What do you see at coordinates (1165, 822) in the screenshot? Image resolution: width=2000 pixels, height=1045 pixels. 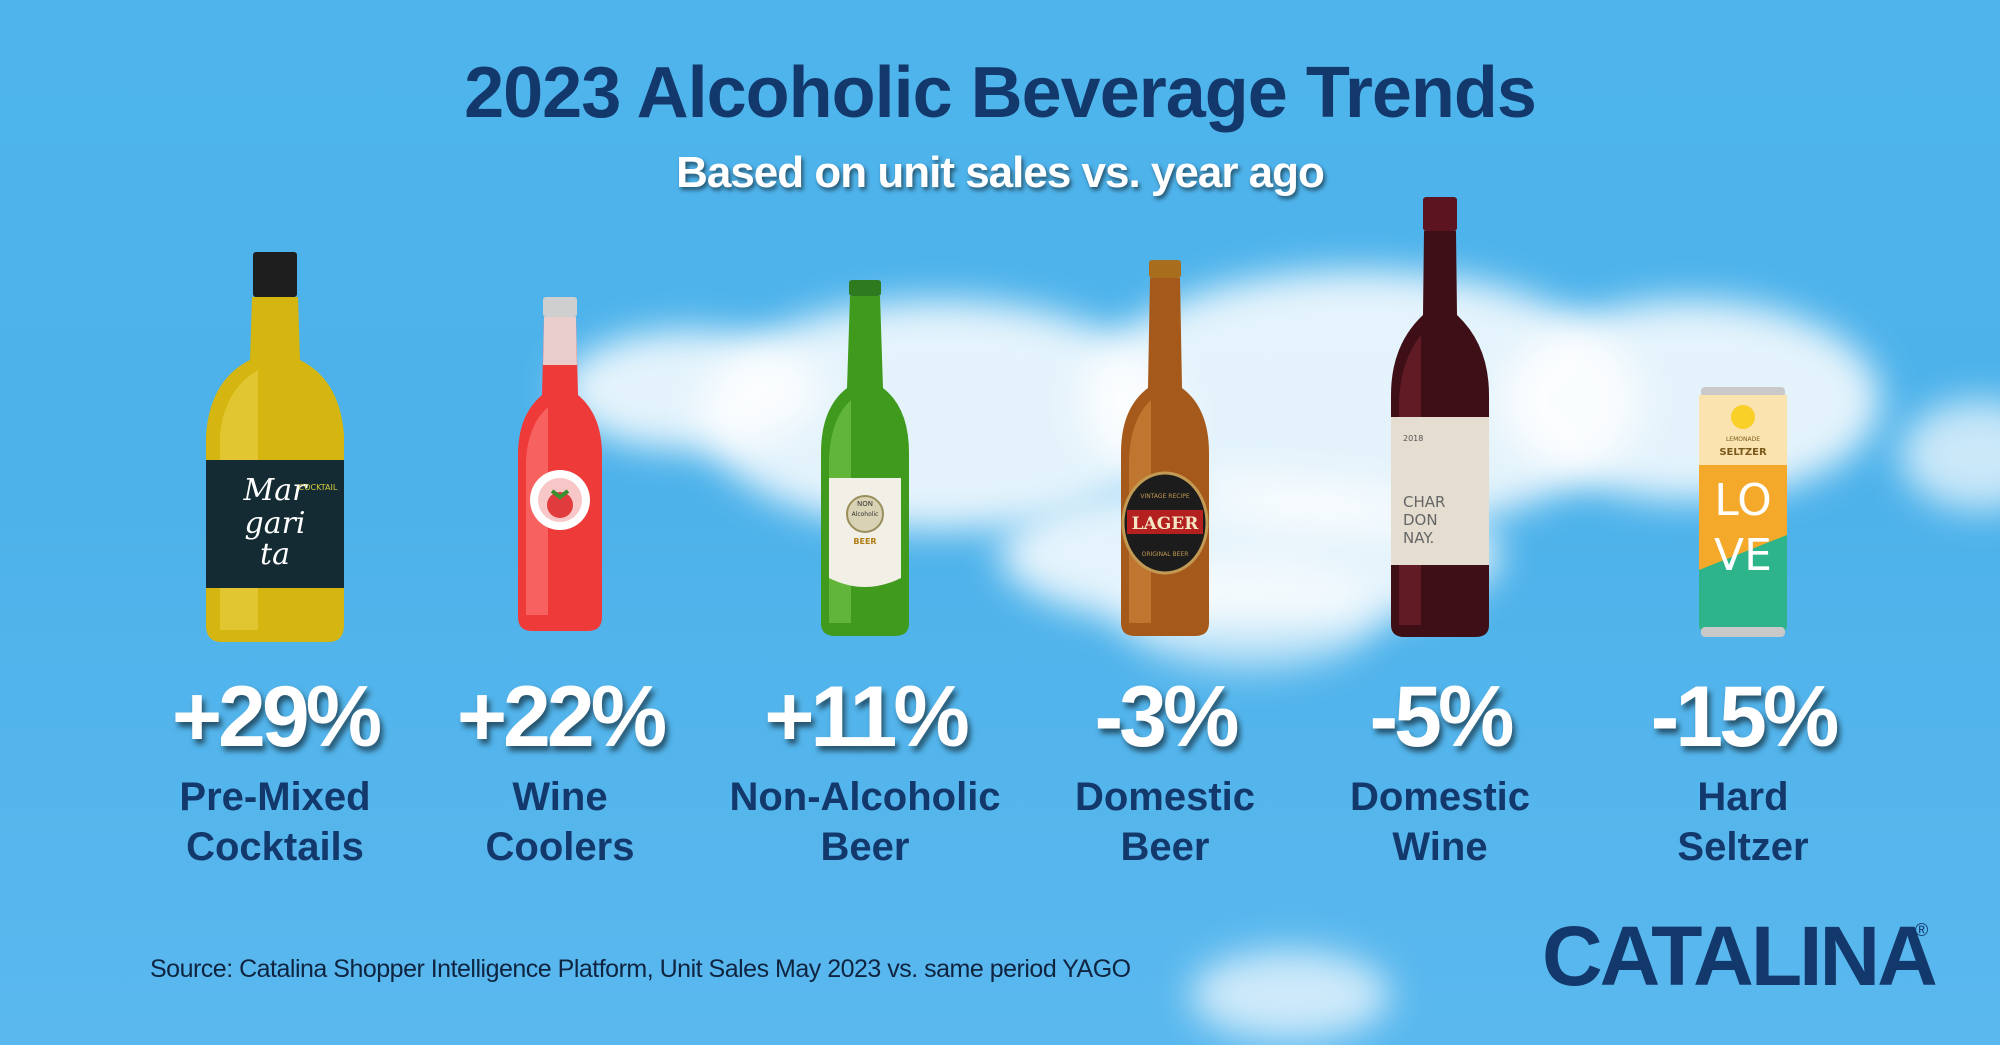 I see `category-label: Domestic Beer` at bounding box center [1165, 822].